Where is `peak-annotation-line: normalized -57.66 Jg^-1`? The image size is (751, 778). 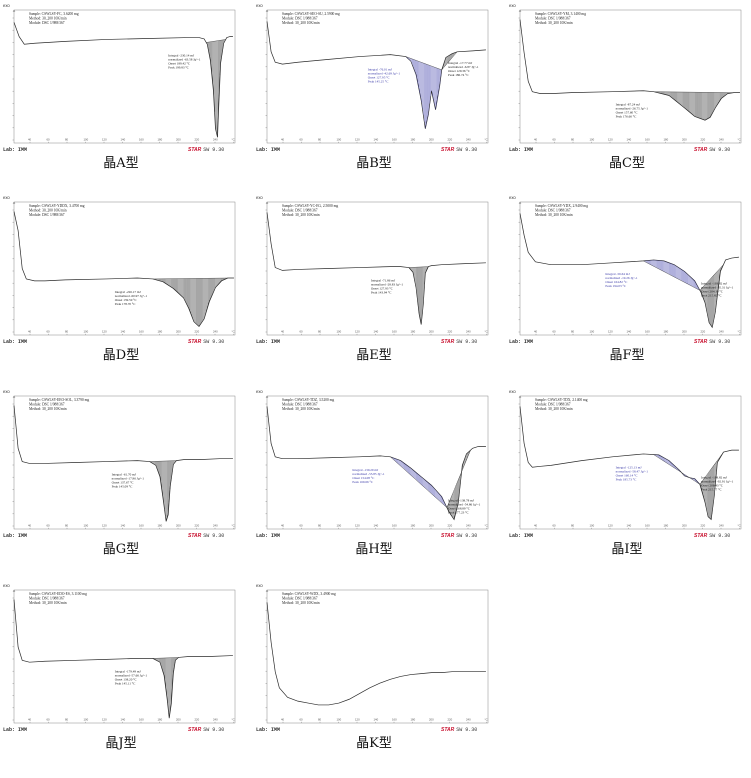 peak-annotation-line: normalized -57.66 Jg^-1 is located at coordinates (131, 675).